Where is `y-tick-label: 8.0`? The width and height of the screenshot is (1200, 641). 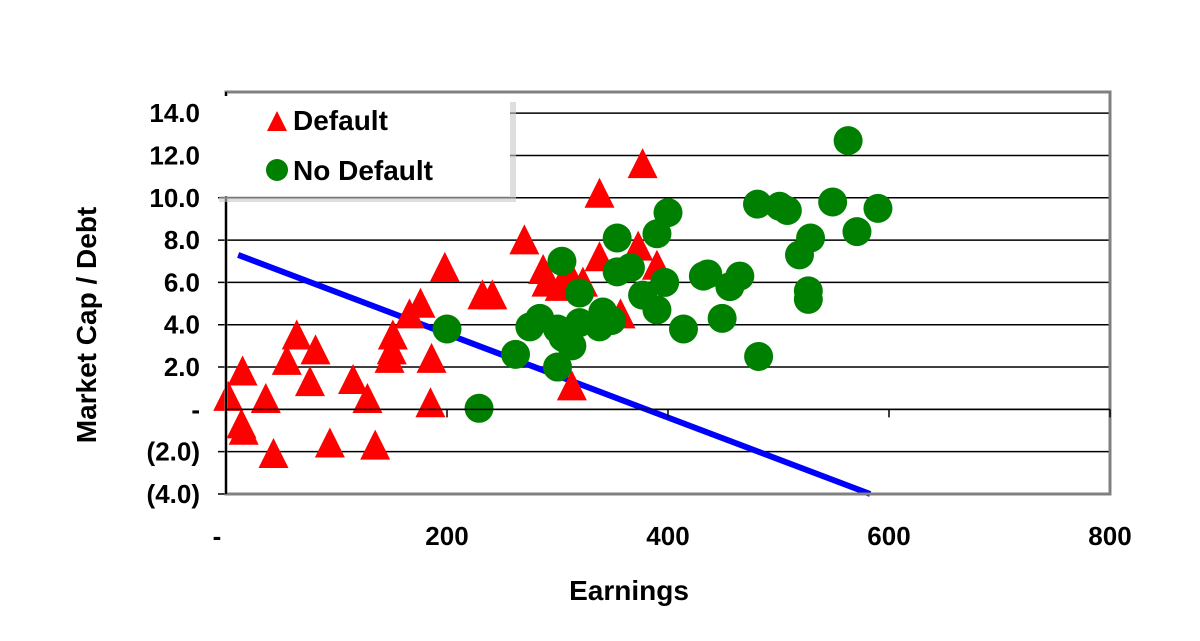 y-tick-label: 8.0 is located at coordinates (182, 240).